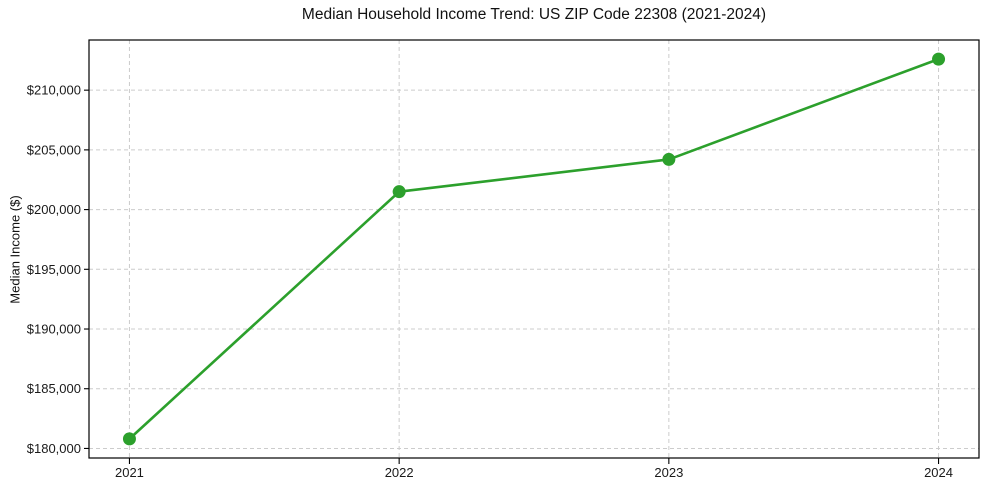 This screenshot has width=989, height=490. Describe the element at coordinates (129, 472) in the screenshot. I see `x-tick-label: 2021` at that location.